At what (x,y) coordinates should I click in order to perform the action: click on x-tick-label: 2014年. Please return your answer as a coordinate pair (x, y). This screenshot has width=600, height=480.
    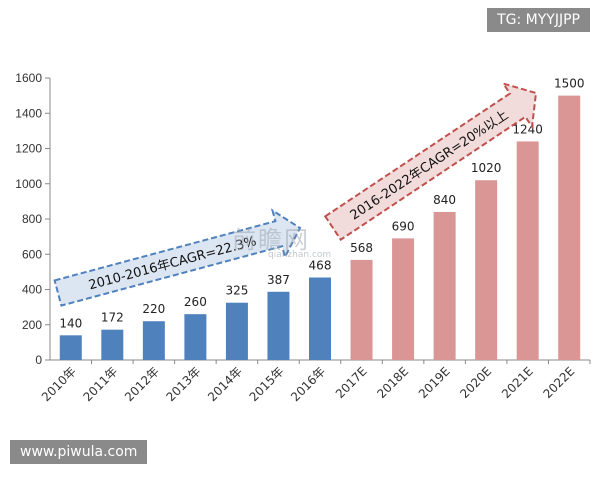
    Looking at the image, I should click on (225, 384).